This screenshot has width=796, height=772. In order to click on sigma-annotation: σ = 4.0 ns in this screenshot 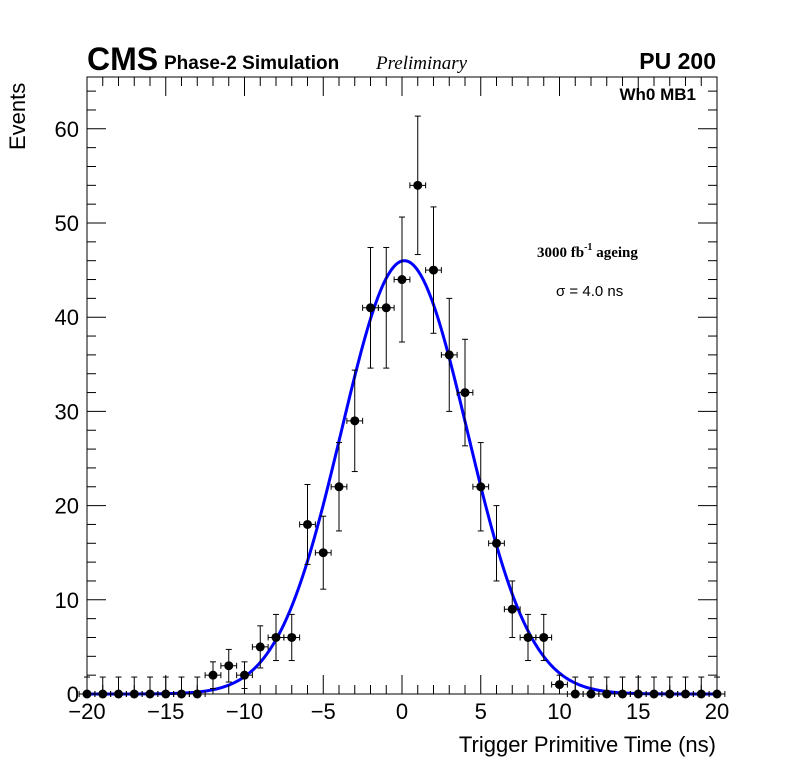, I will do `click(589, 291)`.